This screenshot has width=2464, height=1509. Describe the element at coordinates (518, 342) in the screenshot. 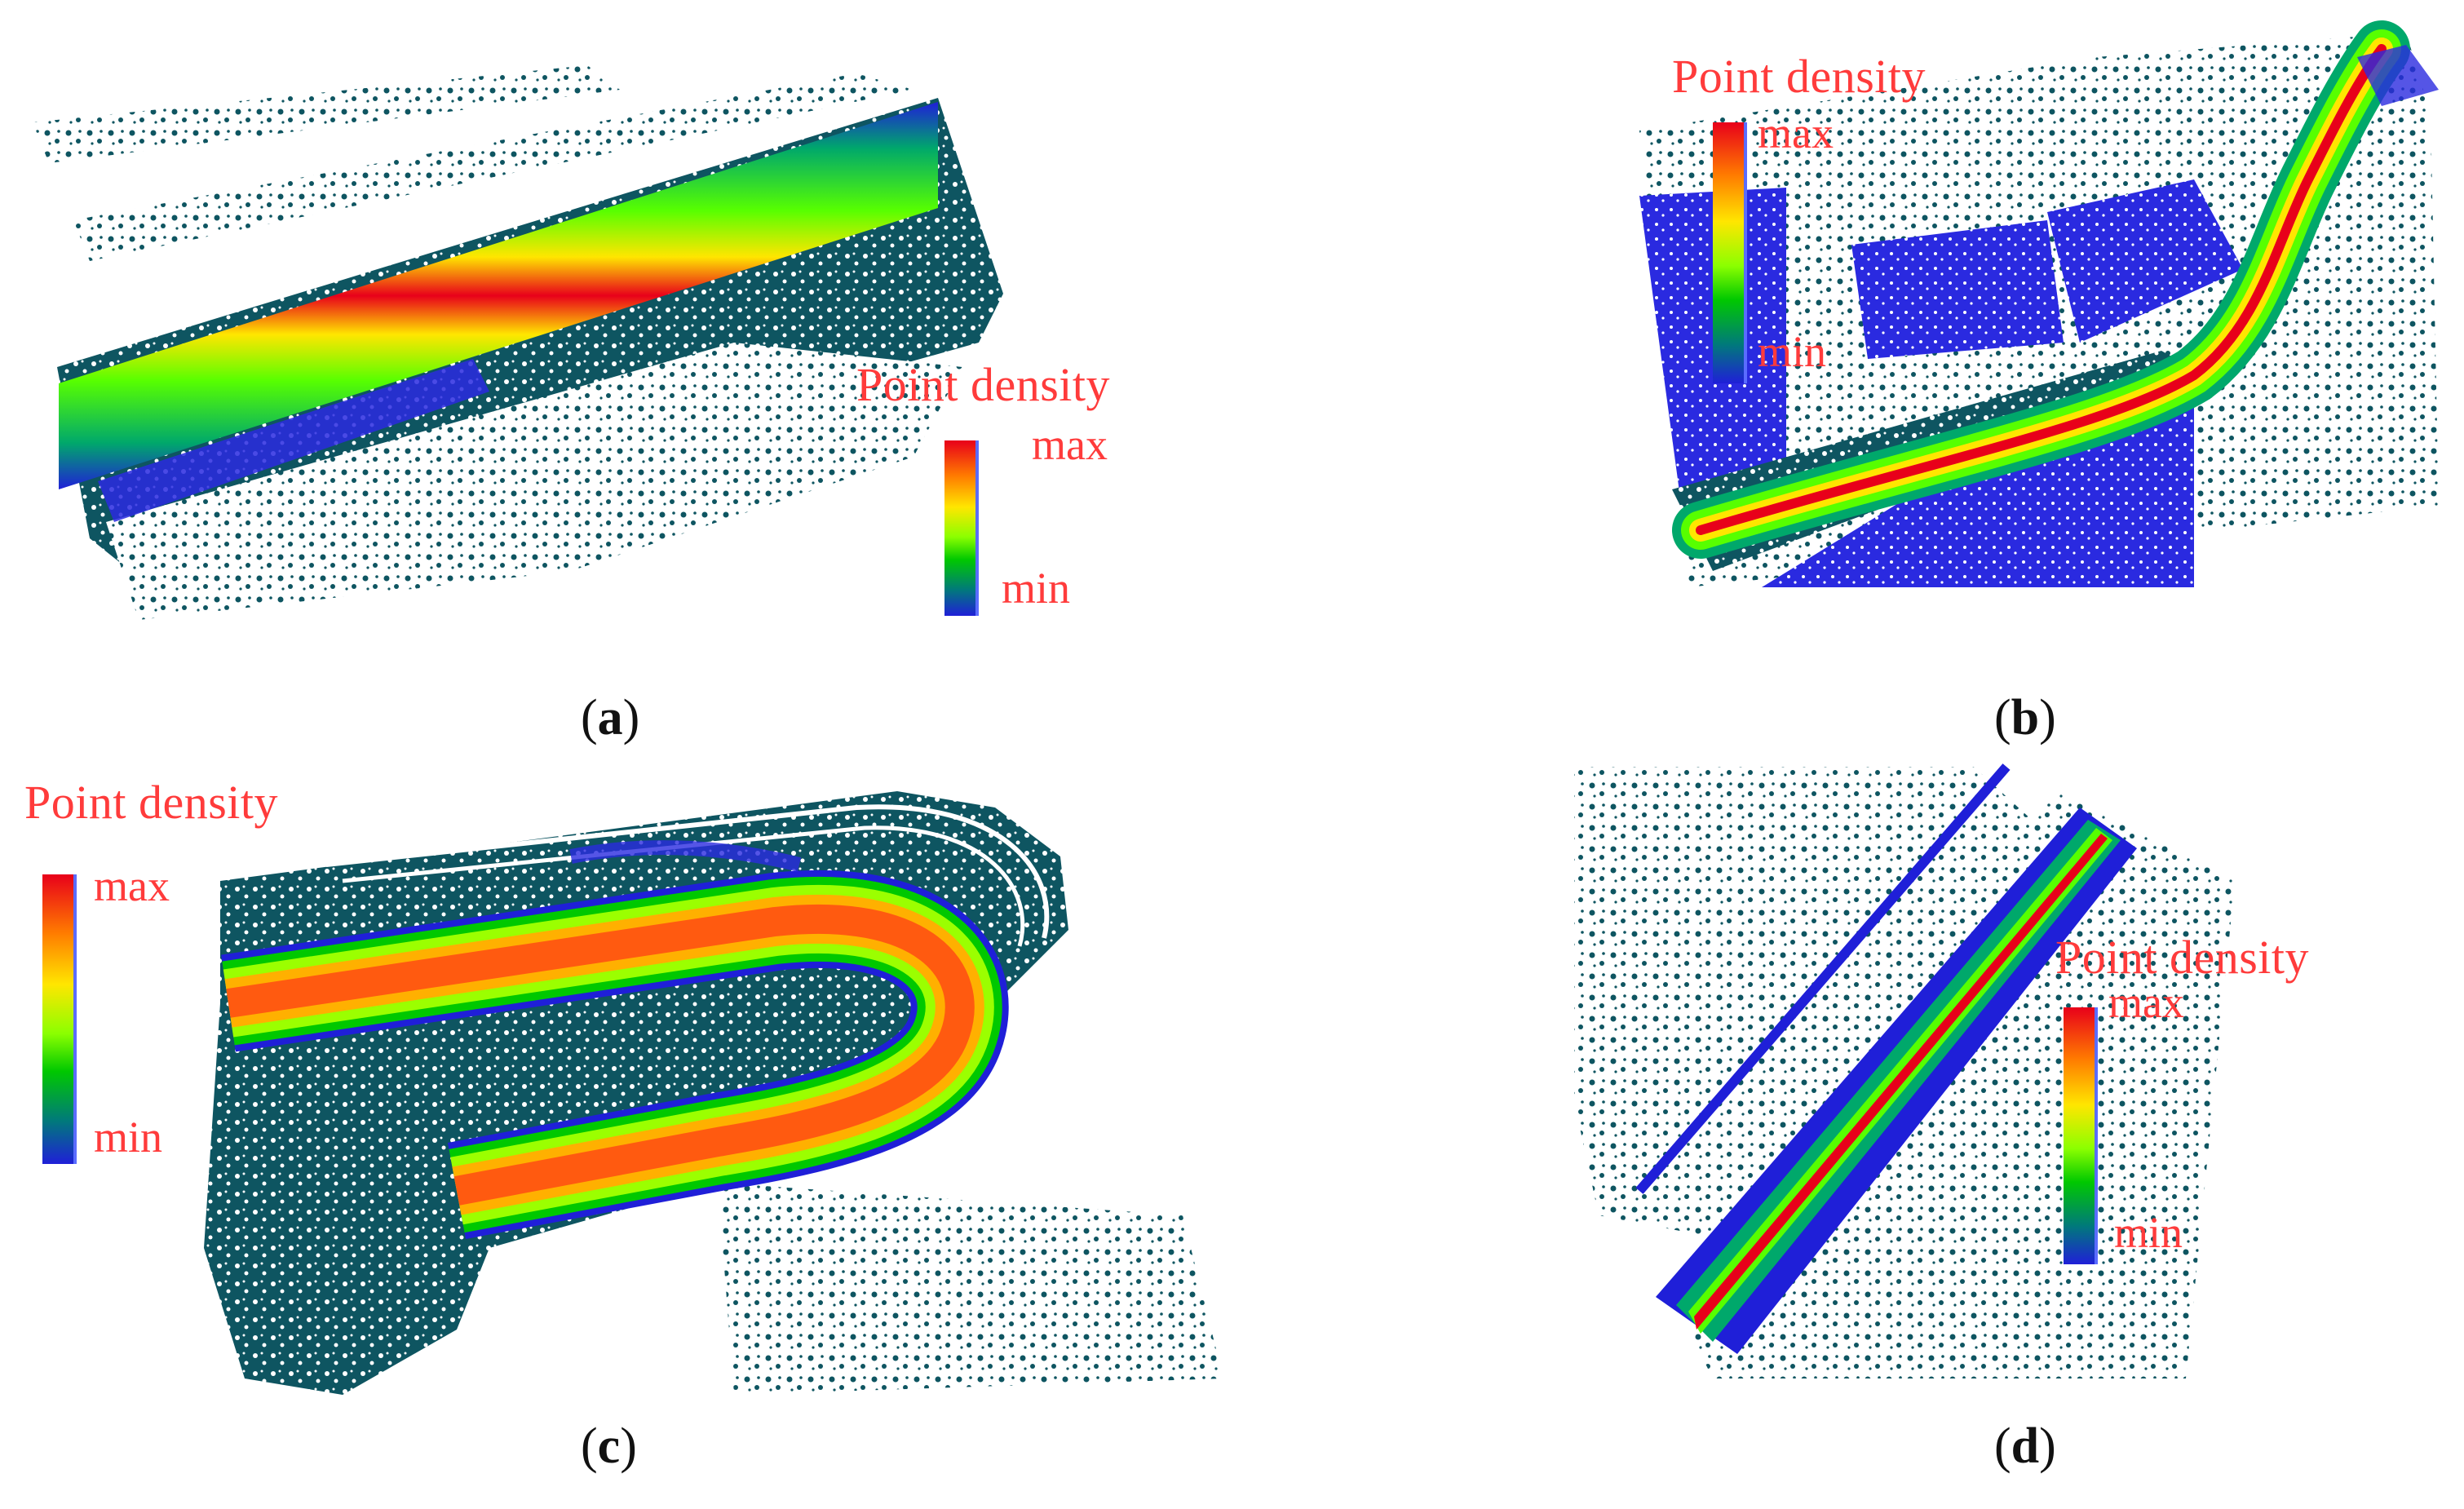

I see `point-cloud-a` at that location.